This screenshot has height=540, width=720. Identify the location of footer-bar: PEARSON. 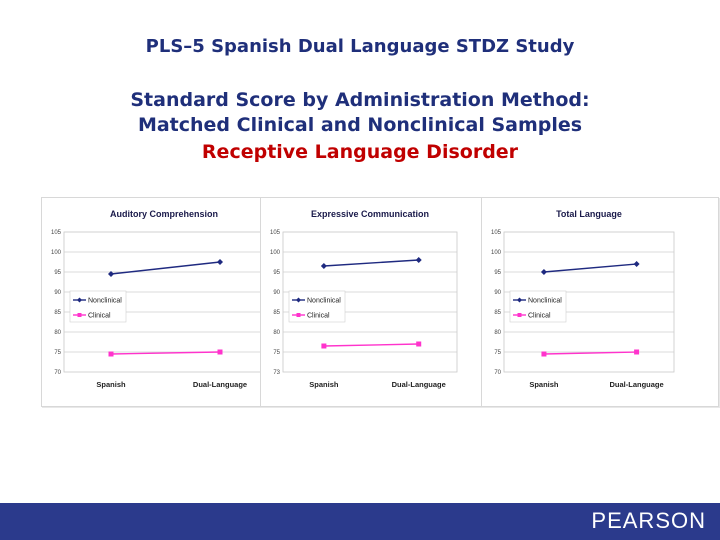
(360, 521).